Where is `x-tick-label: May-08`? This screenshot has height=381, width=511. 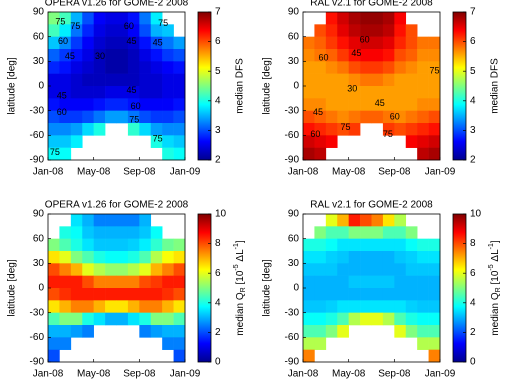
x-tick-label: May-08 is located at coordinates (349, 172).